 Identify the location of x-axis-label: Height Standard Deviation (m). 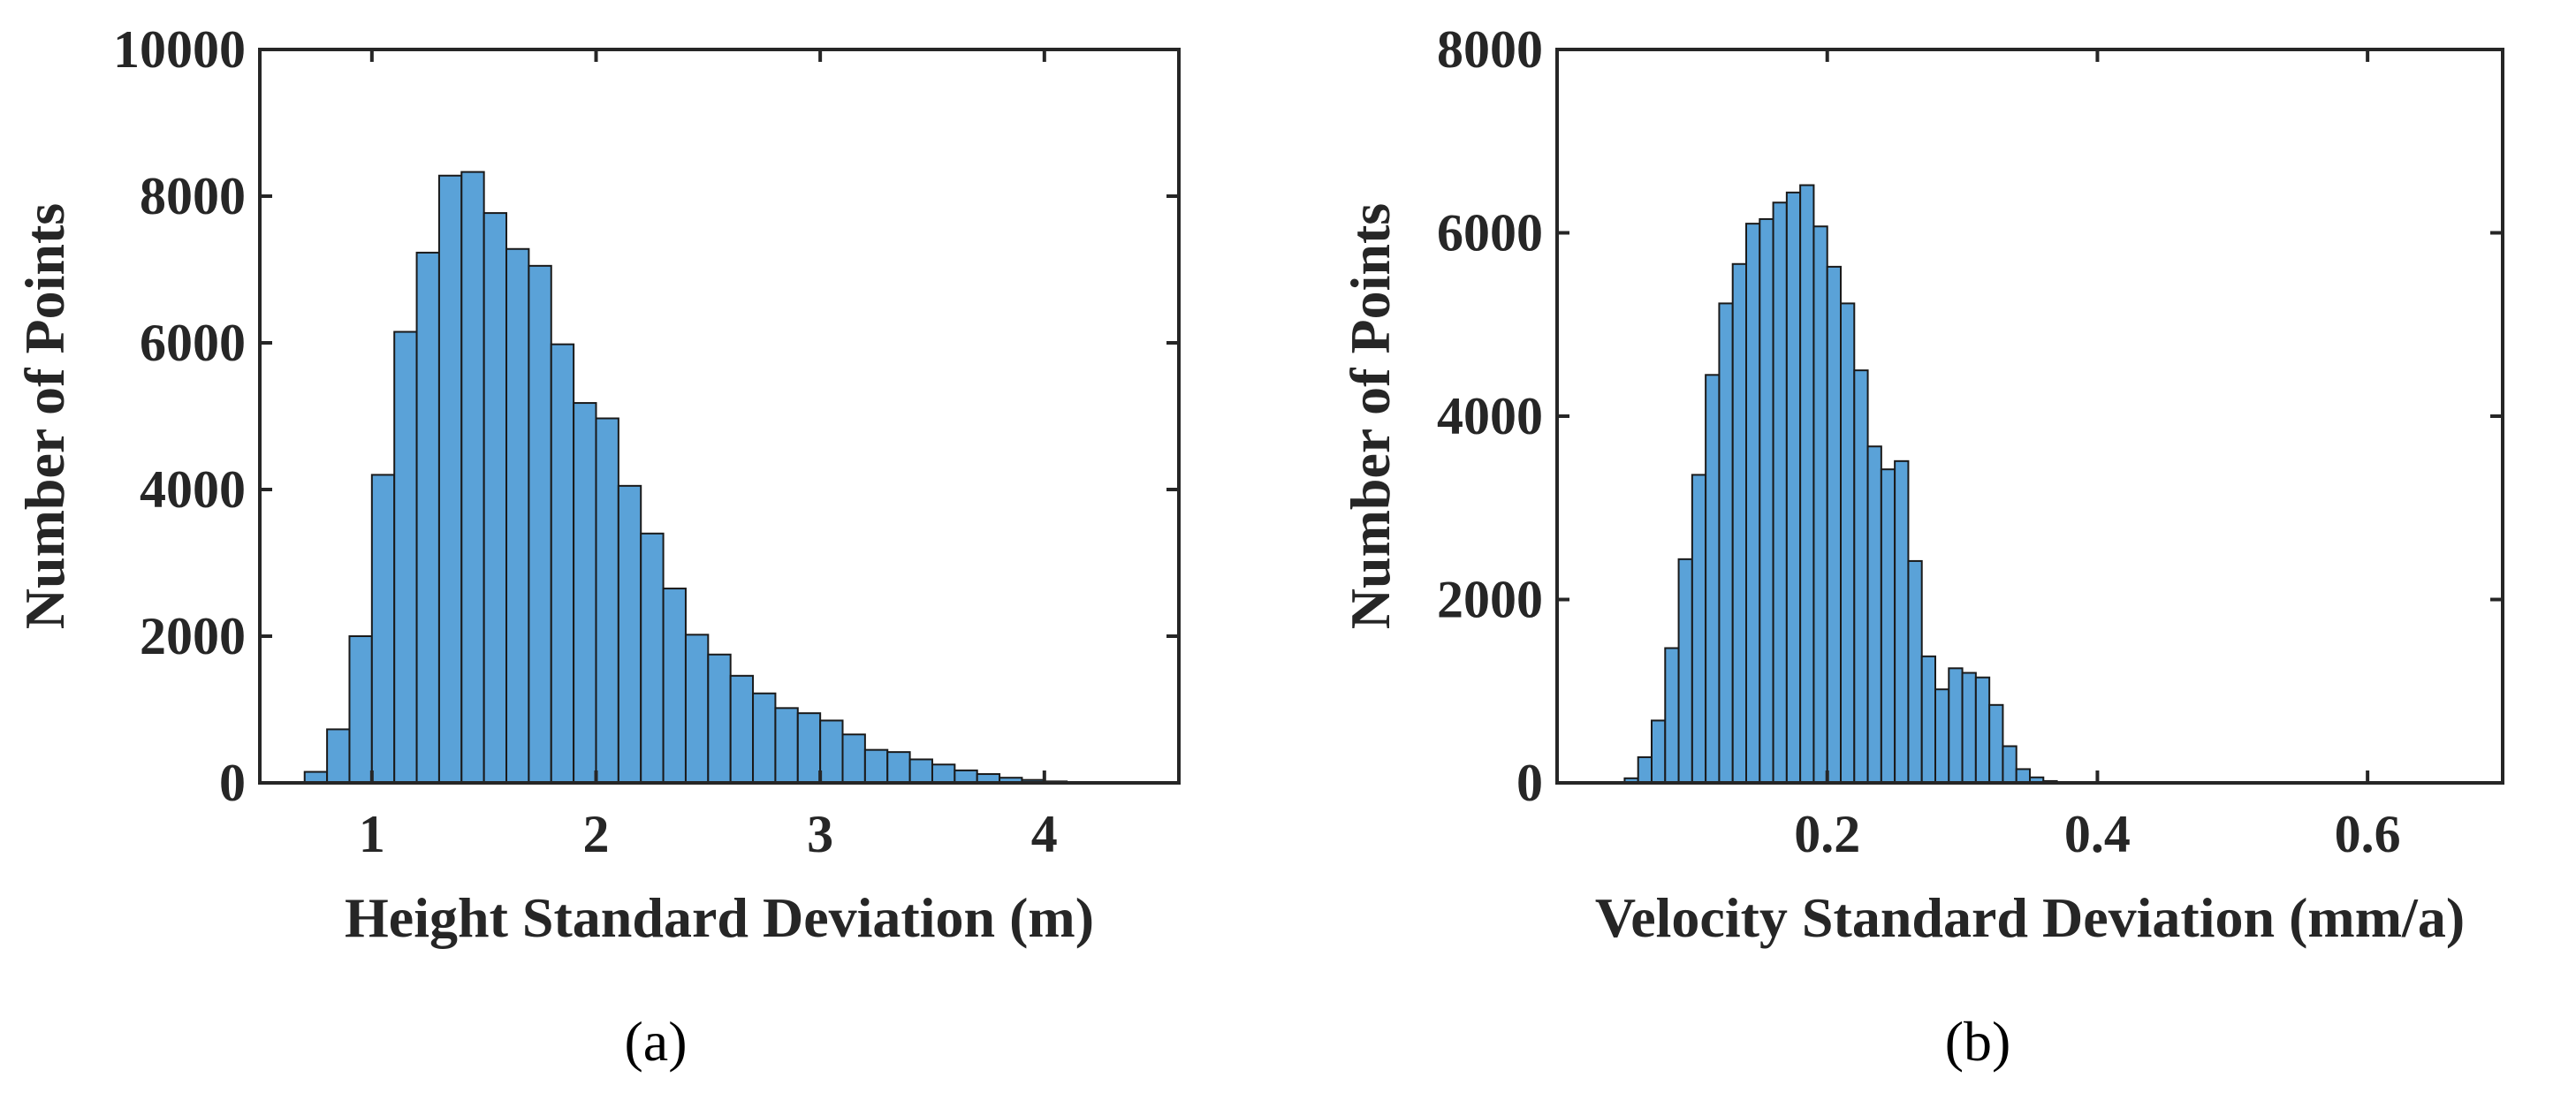
(719, 917).